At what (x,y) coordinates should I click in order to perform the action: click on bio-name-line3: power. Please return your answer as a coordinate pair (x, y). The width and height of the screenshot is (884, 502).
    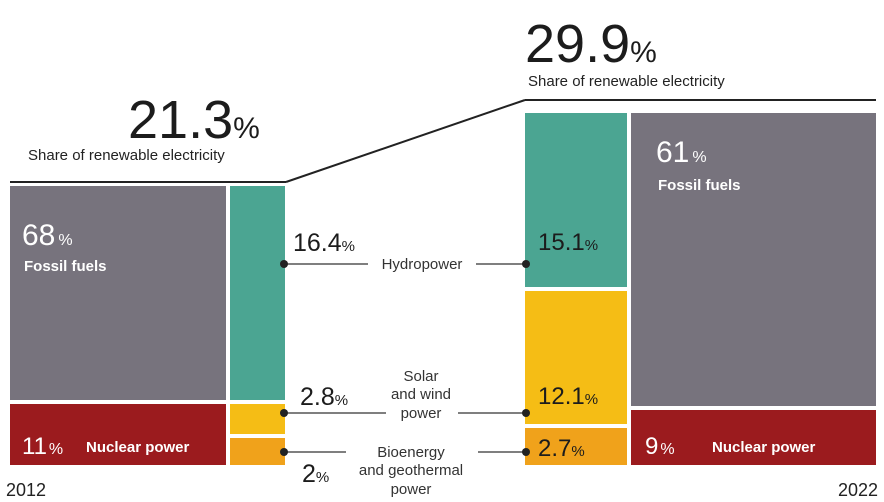
    Looking at the image, I should click on (411, 489).